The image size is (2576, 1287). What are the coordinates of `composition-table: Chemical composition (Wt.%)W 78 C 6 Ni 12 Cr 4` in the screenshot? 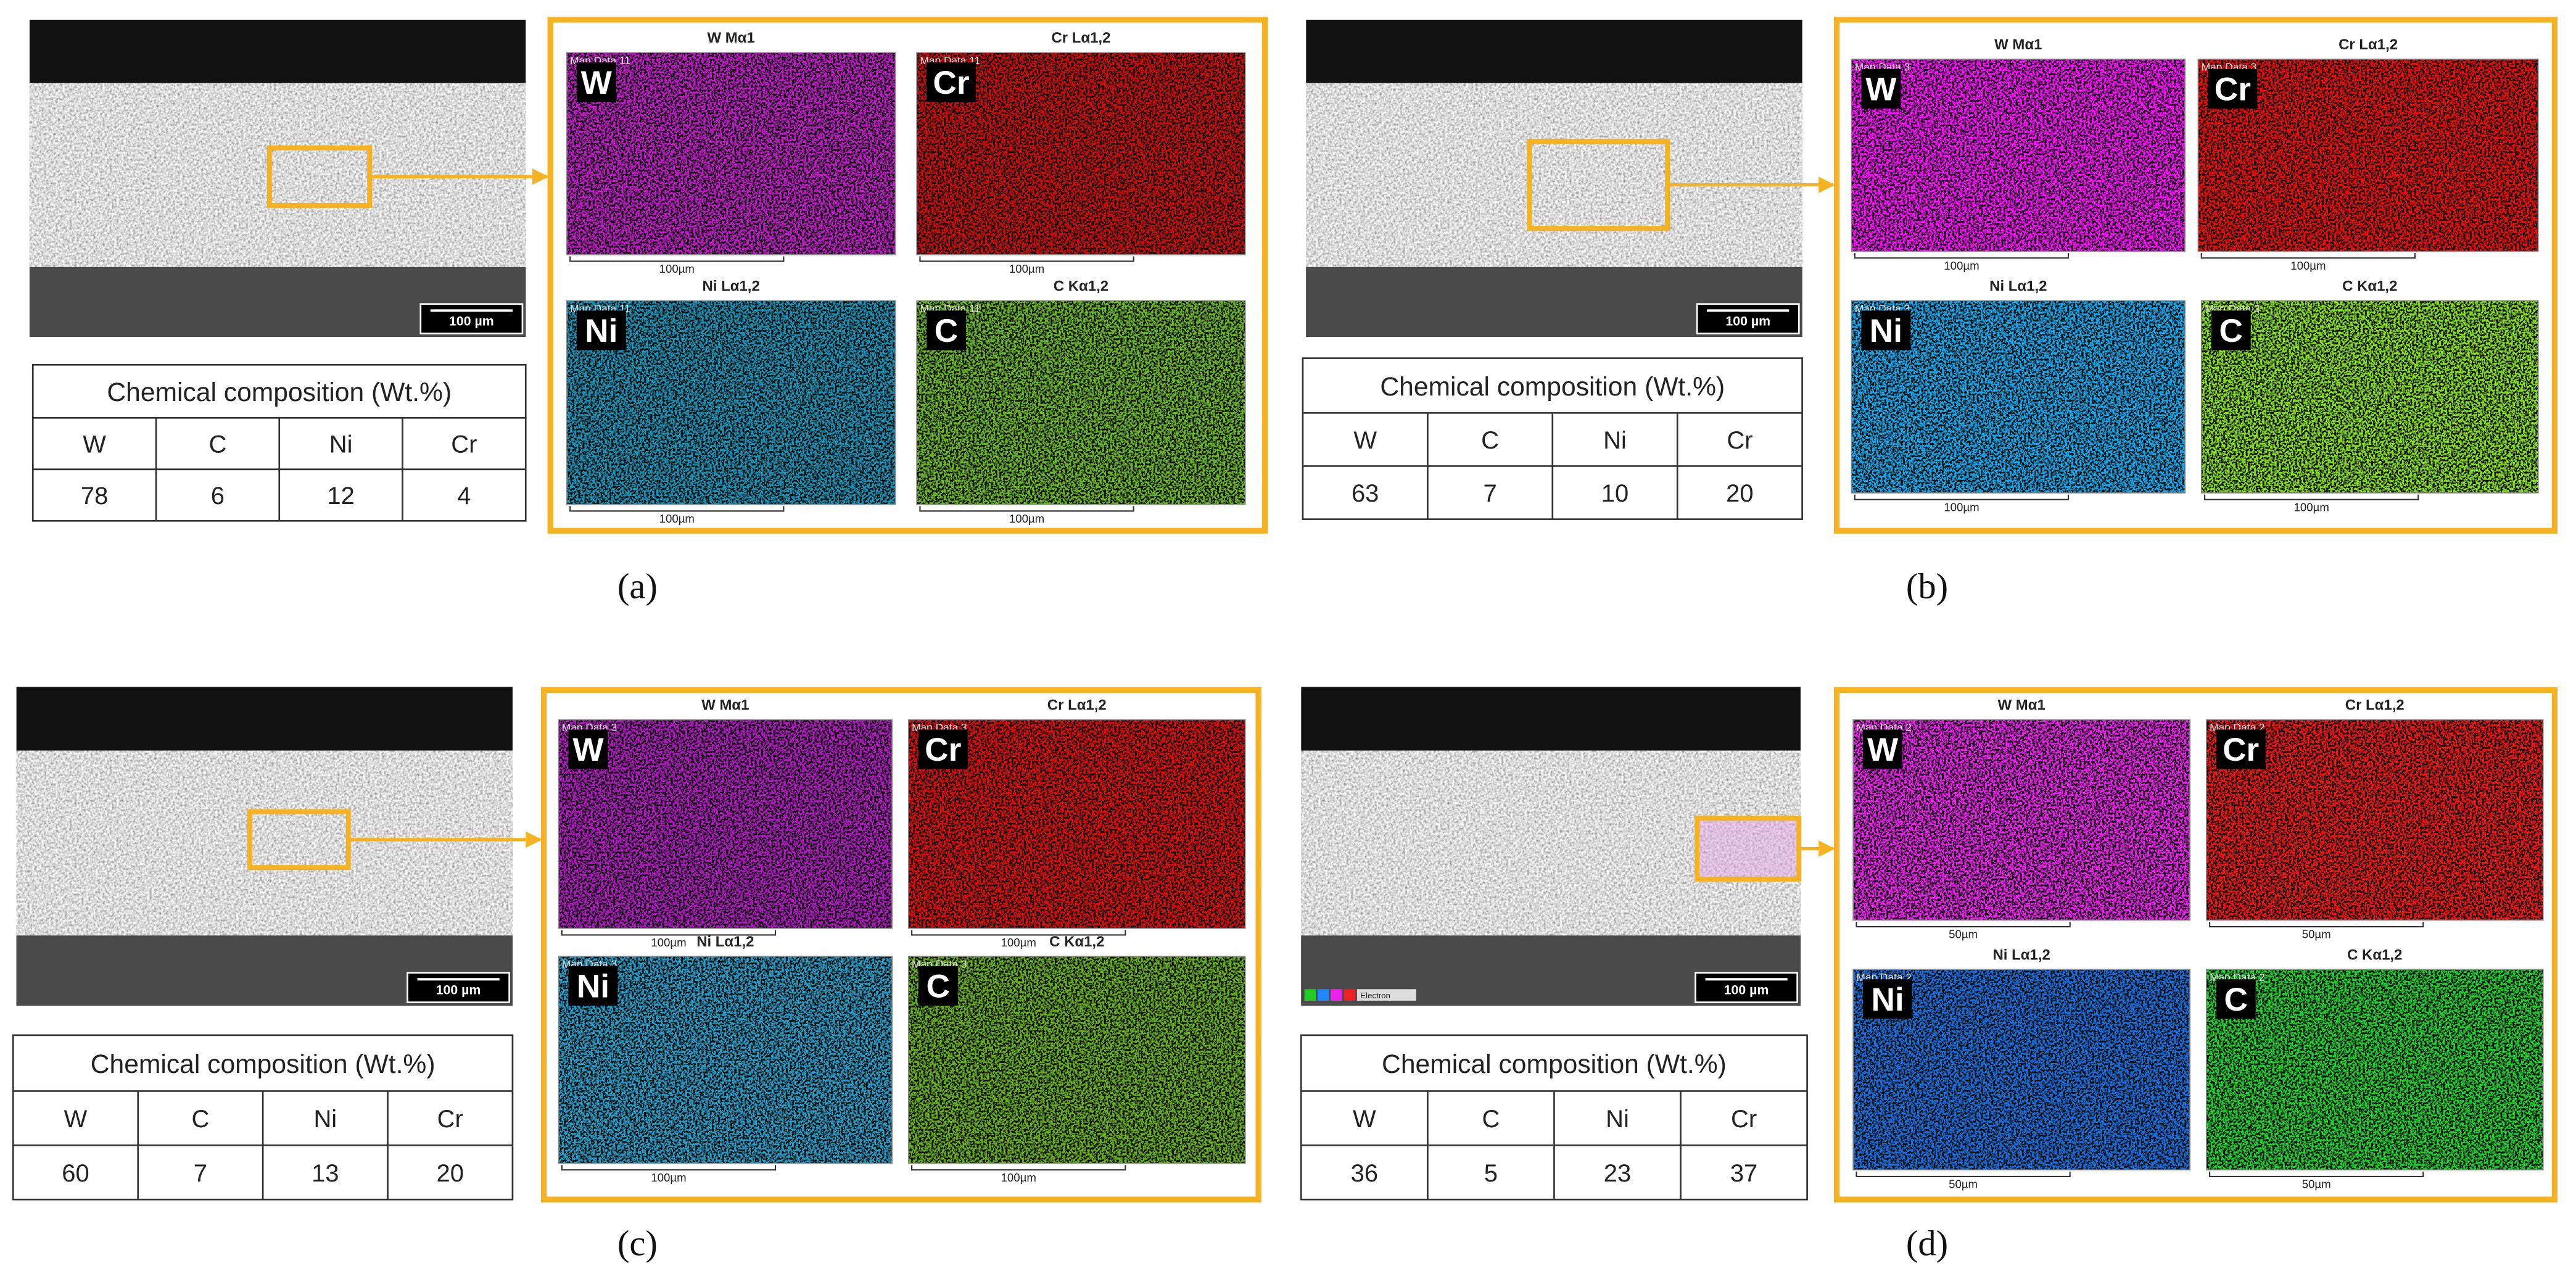 It's located at (279, 442).